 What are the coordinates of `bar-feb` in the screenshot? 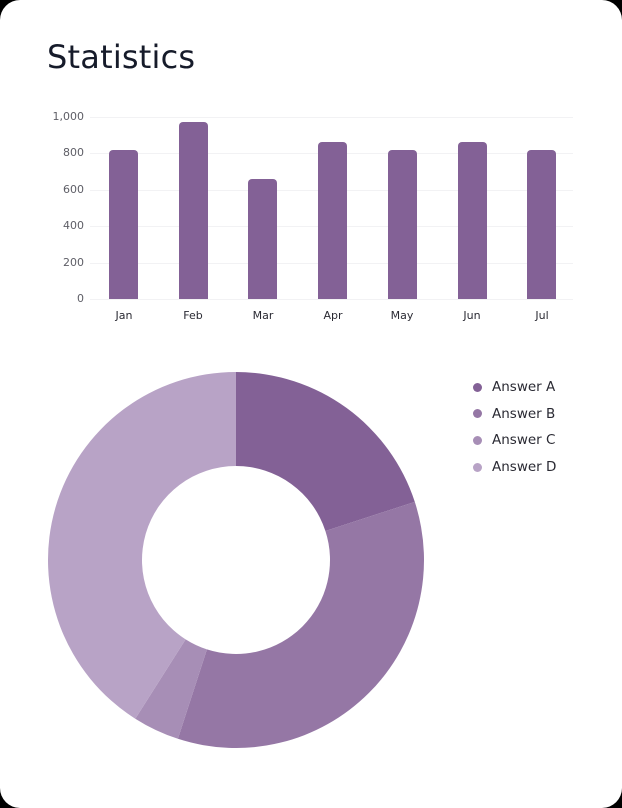 It's located at (193, 210).